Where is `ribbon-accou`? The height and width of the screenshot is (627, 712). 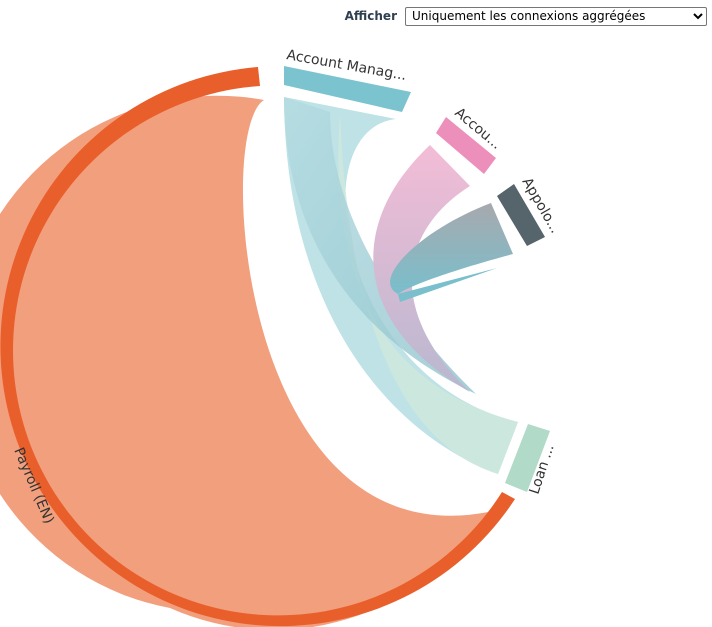
ribbon-accou is located at coordinates (421, 268).